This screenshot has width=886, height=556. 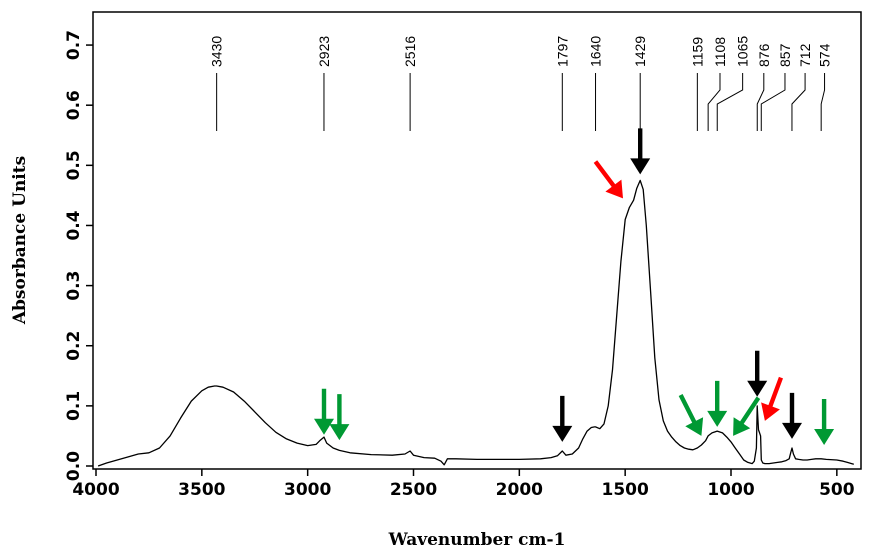 What do you see at coordinates (720, 52) in the screenshot?
I see `peak-label: 1108` at bounding box center [720, 52].